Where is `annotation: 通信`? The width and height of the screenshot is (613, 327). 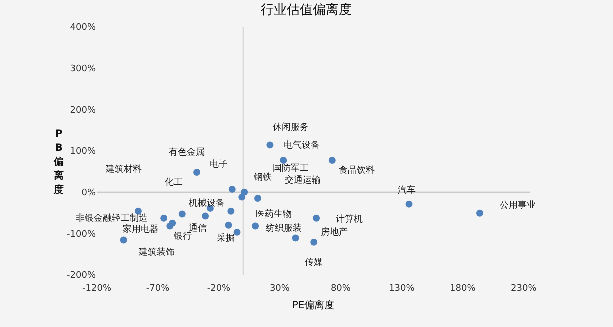 annotation: 通信 is located at coordinates (198, 228).